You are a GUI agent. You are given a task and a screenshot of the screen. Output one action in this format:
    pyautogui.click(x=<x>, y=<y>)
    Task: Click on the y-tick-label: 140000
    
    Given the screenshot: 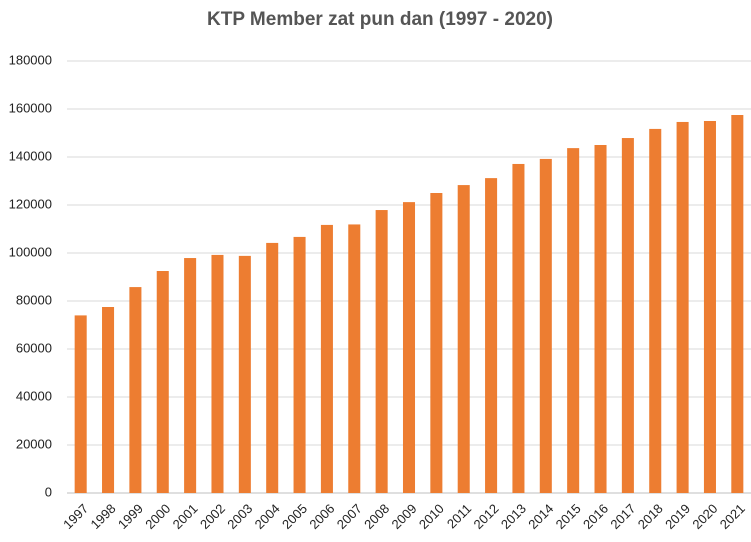 What is the action you would take?
    pyautogui.click(x=30, y=155)
    